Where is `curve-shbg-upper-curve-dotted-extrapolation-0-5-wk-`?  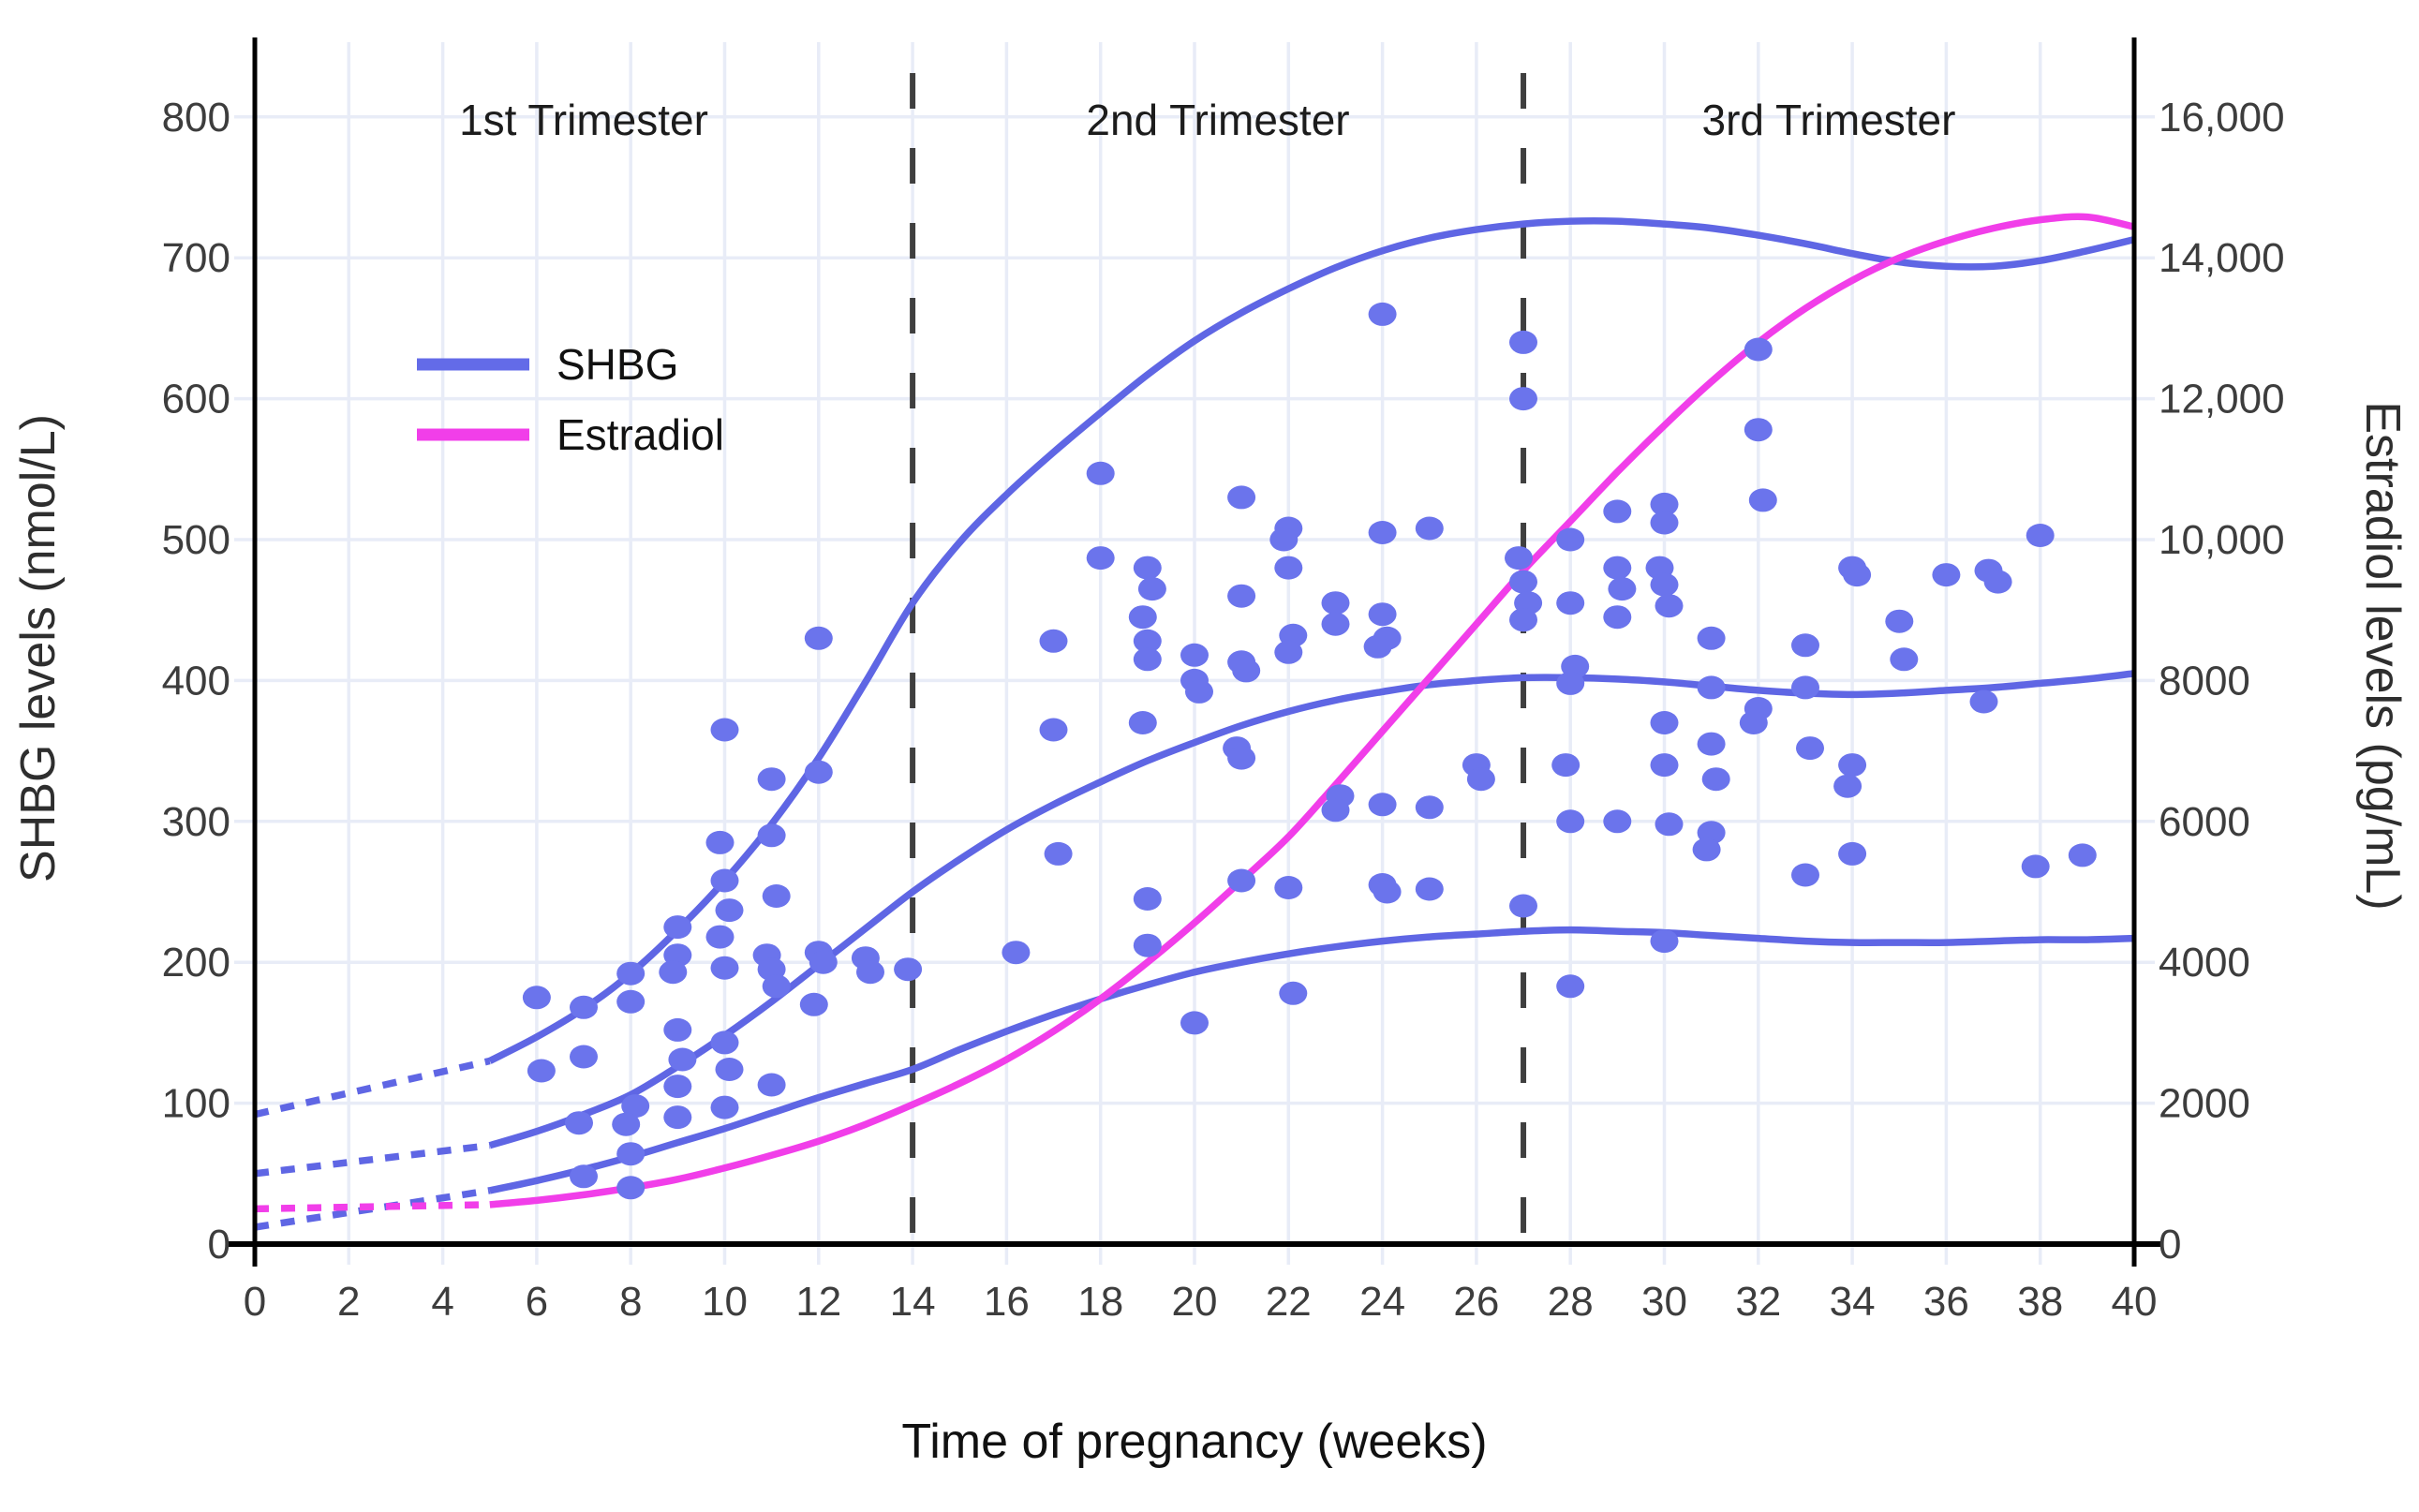 curve-shbg-upper-curve-dotted-extrapolation-0-5-wk- is located at coordinates (372, 1088).